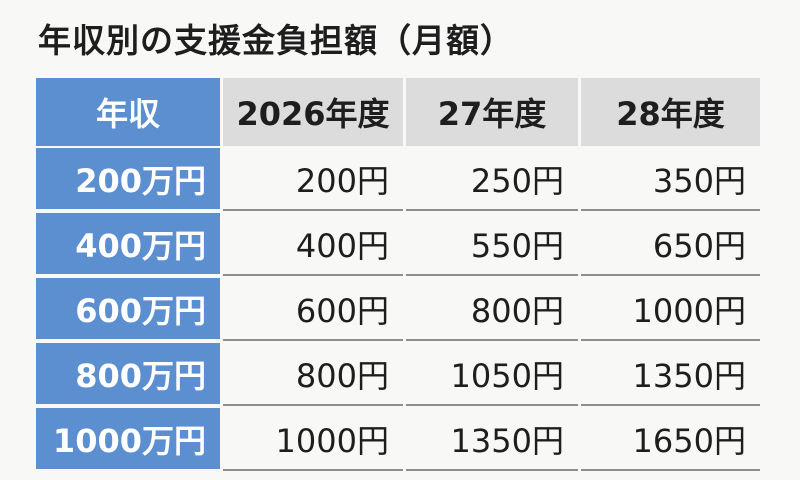 The height and width of the screenshot is (480, 800). What do you see at coordinates (313, 112) in the screenshot?
I see `header-2026: 2026年度` at bounding box center [313, 112].